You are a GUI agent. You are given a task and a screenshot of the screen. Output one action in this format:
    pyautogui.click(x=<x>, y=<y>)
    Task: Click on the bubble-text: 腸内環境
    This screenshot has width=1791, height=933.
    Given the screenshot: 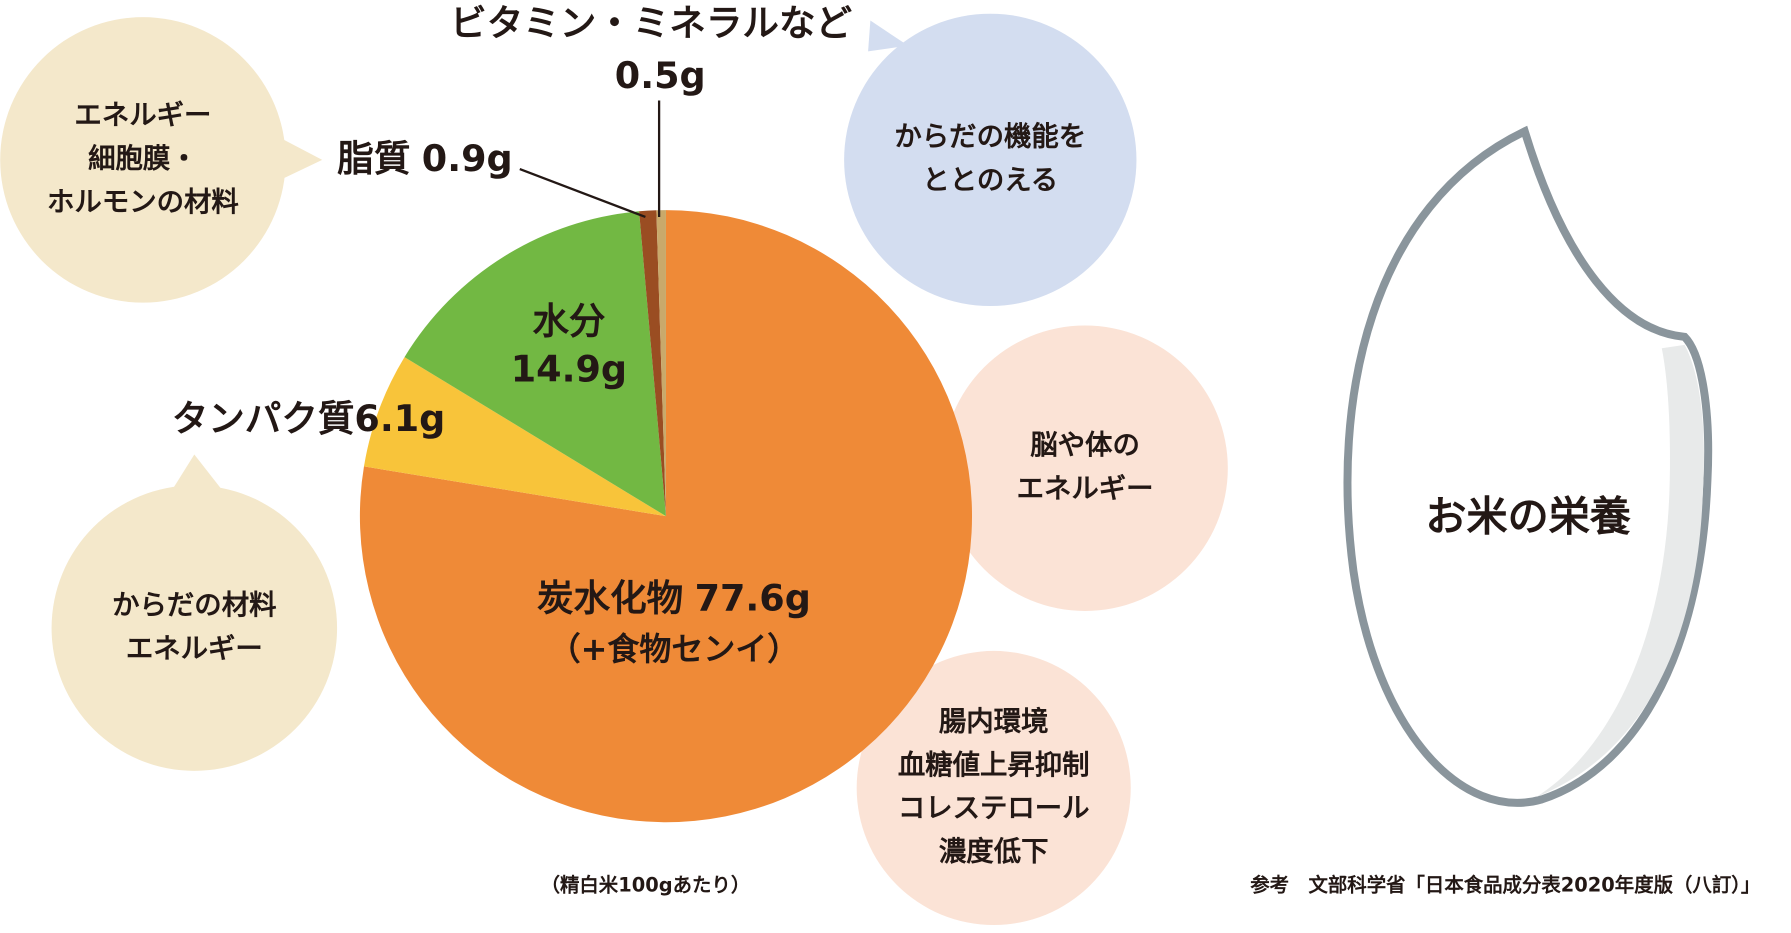 What is the action you would take?
    pyautogui.click(x=994, y=721)
    